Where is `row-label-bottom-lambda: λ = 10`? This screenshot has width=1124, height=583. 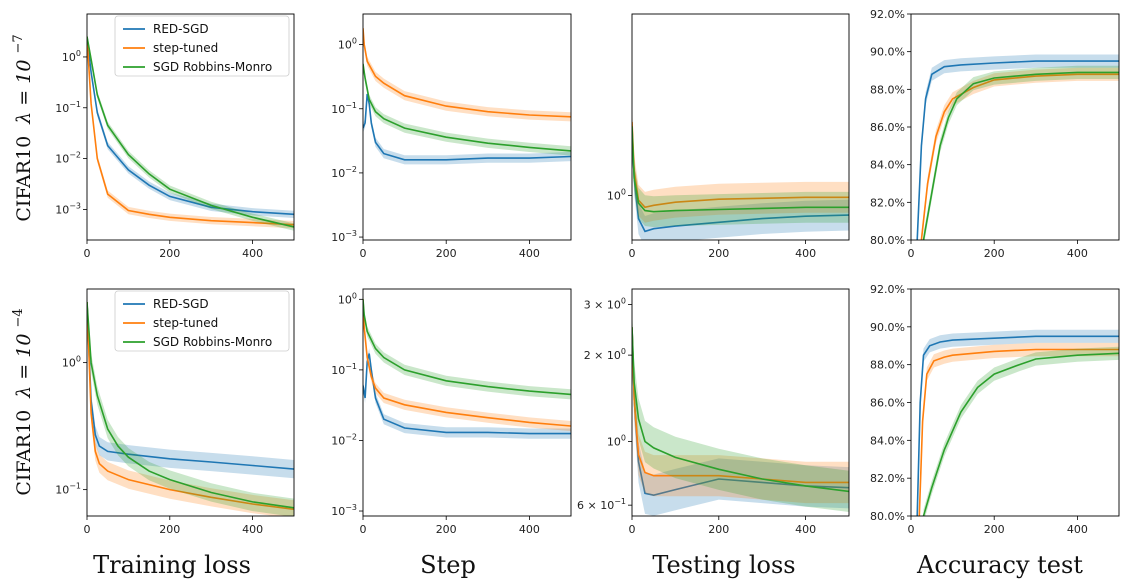 row-label-bottom-lambda: λ = 10 is located at coordinates (24, 366).